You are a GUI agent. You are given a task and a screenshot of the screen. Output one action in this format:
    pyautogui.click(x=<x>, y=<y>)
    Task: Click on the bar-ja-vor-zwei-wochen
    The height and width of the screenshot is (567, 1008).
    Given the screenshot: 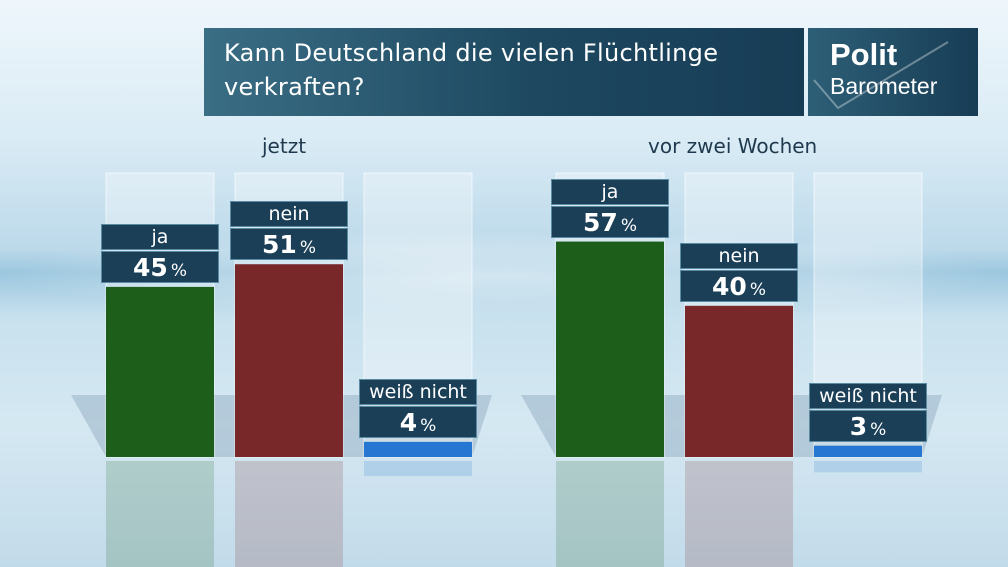 What is the action you would take?
    pyautogui.click(x=610, y=349)
    